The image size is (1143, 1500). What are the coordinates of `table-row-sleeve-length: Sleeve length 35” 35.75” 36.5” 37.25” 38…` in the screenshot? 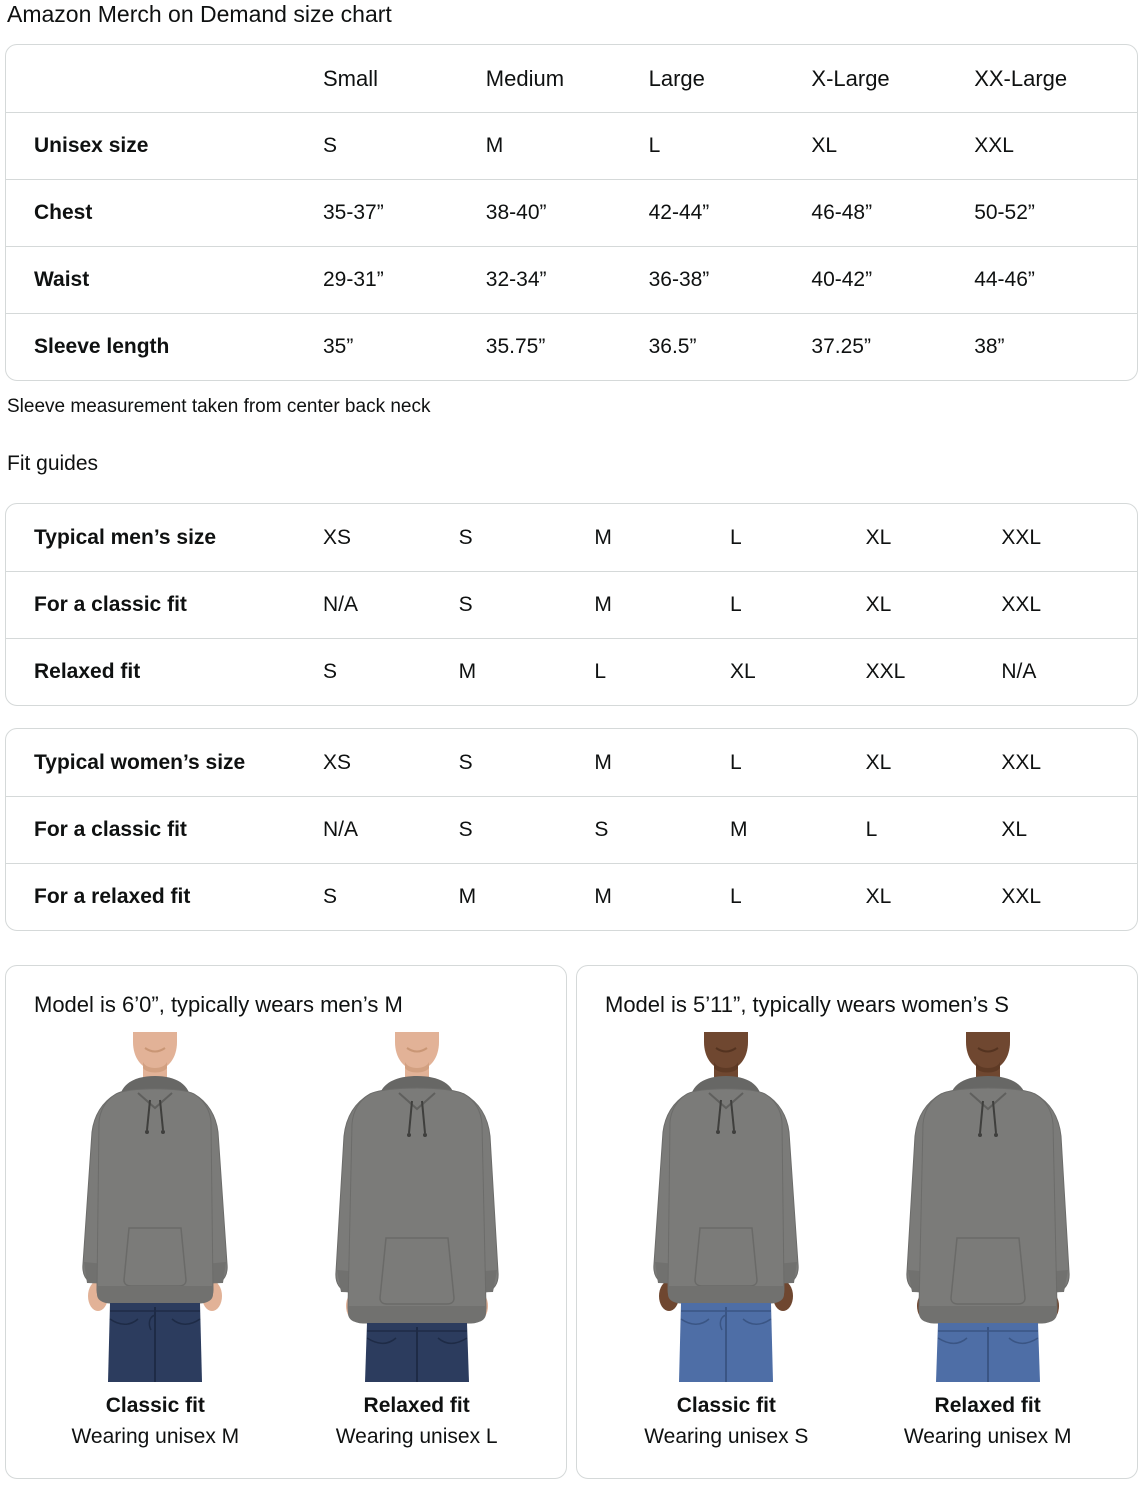 It's located at (571, 346).